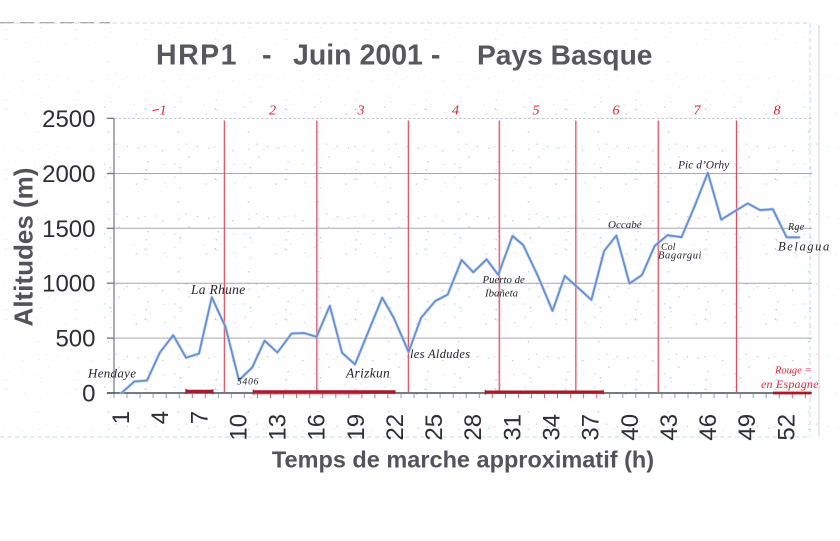 The height and width of the screenshot is (541, 840). I want to click on svg-text: Altitudes (m), so click(24, 247).